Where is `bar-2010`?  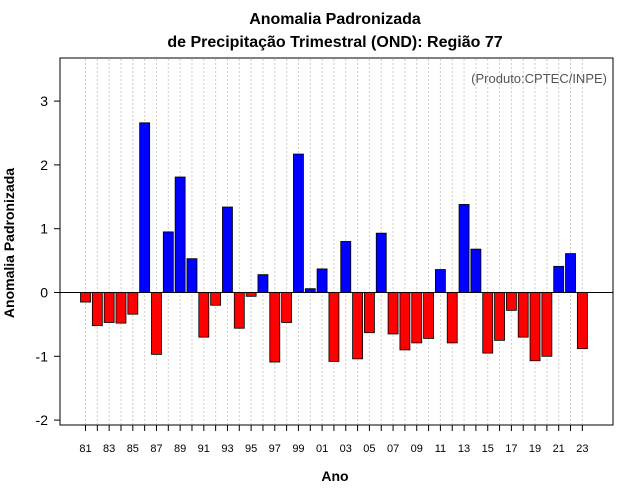
bar-2010 is located at coordinates (428, 315).